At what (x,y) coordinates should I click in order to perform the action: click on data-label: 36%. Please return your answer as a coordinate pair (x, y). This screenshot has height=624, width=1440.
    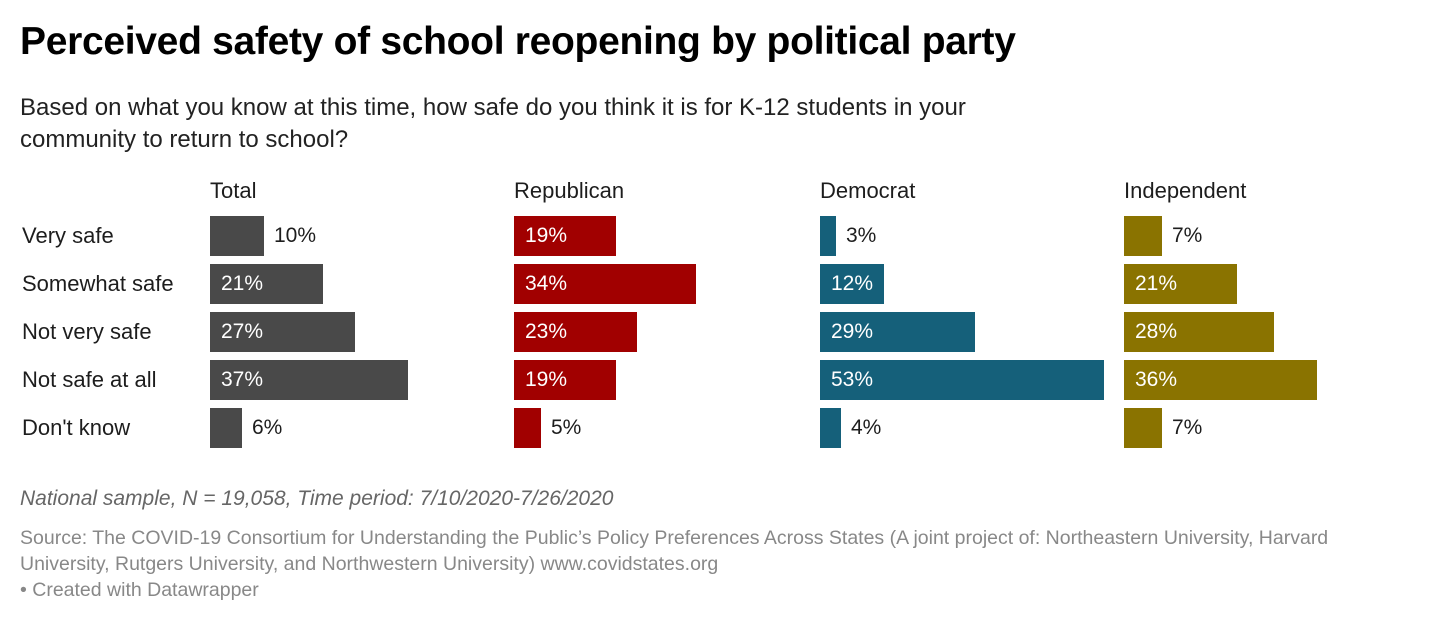
    Looking at the image, I should click on (1156, 379).